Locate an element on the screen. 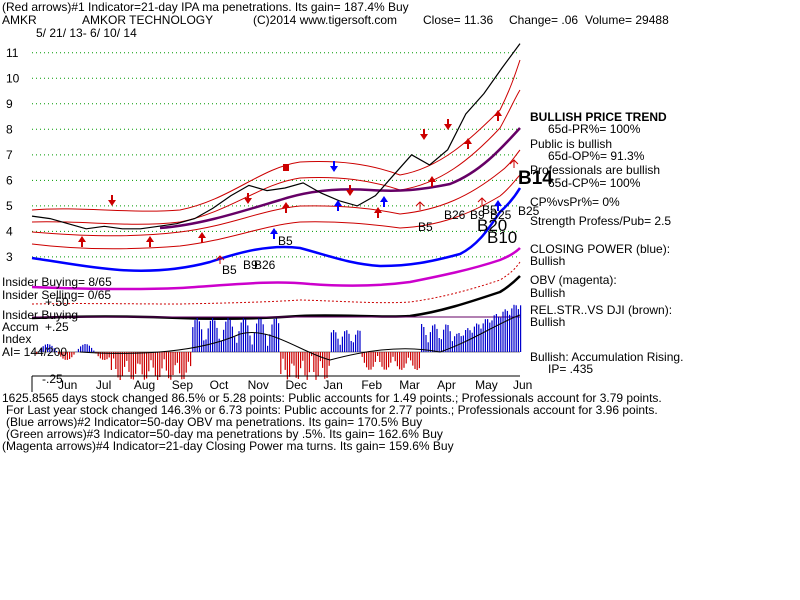 This screenshot has height=600, width=800. insider-selling: Insider Selling= 0/65 is located at coordinates (57, 295).